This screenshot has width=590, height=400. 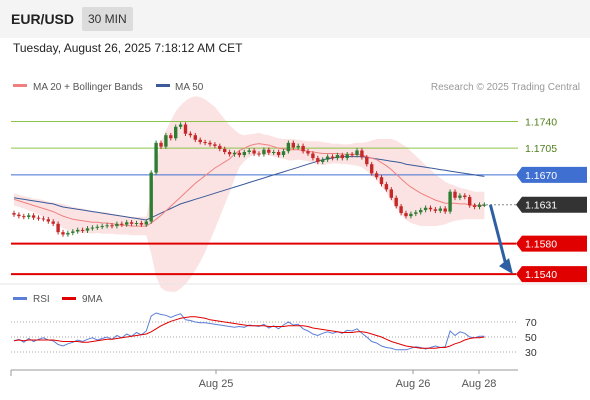 I want to click on price-level-labels: 1.1740 1.1705 1.1670 1.1631 1.1580 1.1540, so click(x=551, y=199).